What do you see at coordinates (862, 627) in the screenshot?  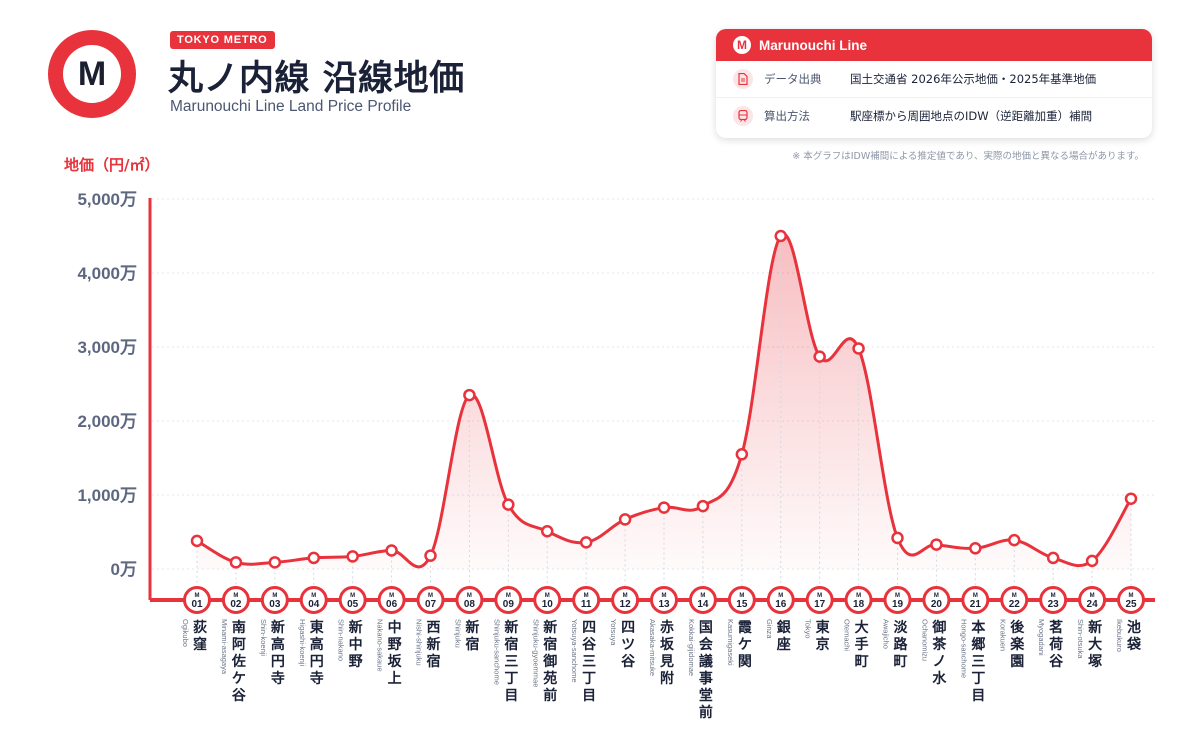 I see `station-name-char: 大` at bounding box center [862, 627].